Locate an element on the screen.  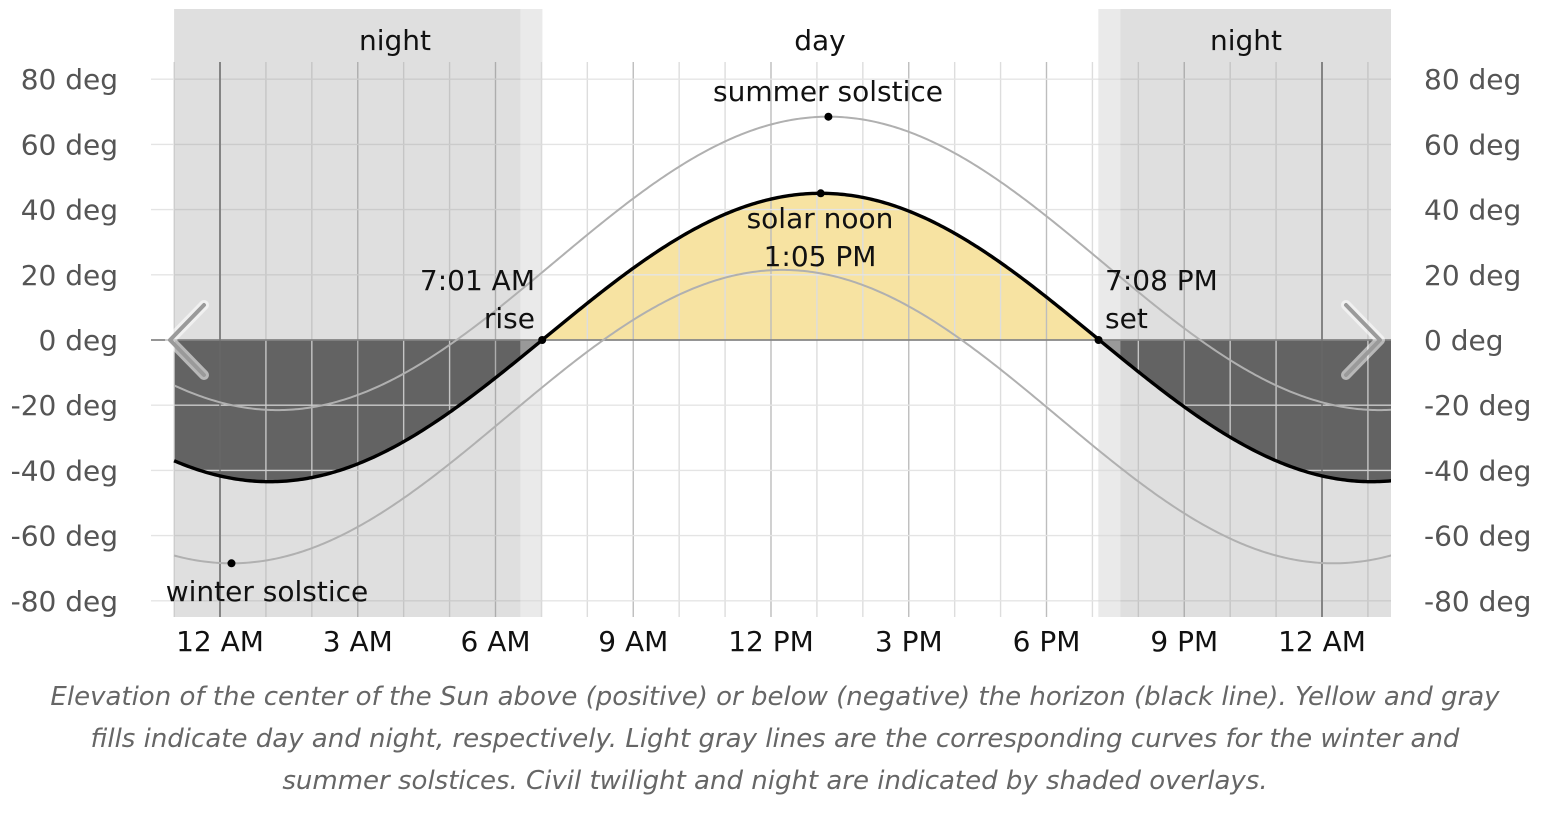
y-tick-label-left: -60 deg is located at coordinates (64, 536).